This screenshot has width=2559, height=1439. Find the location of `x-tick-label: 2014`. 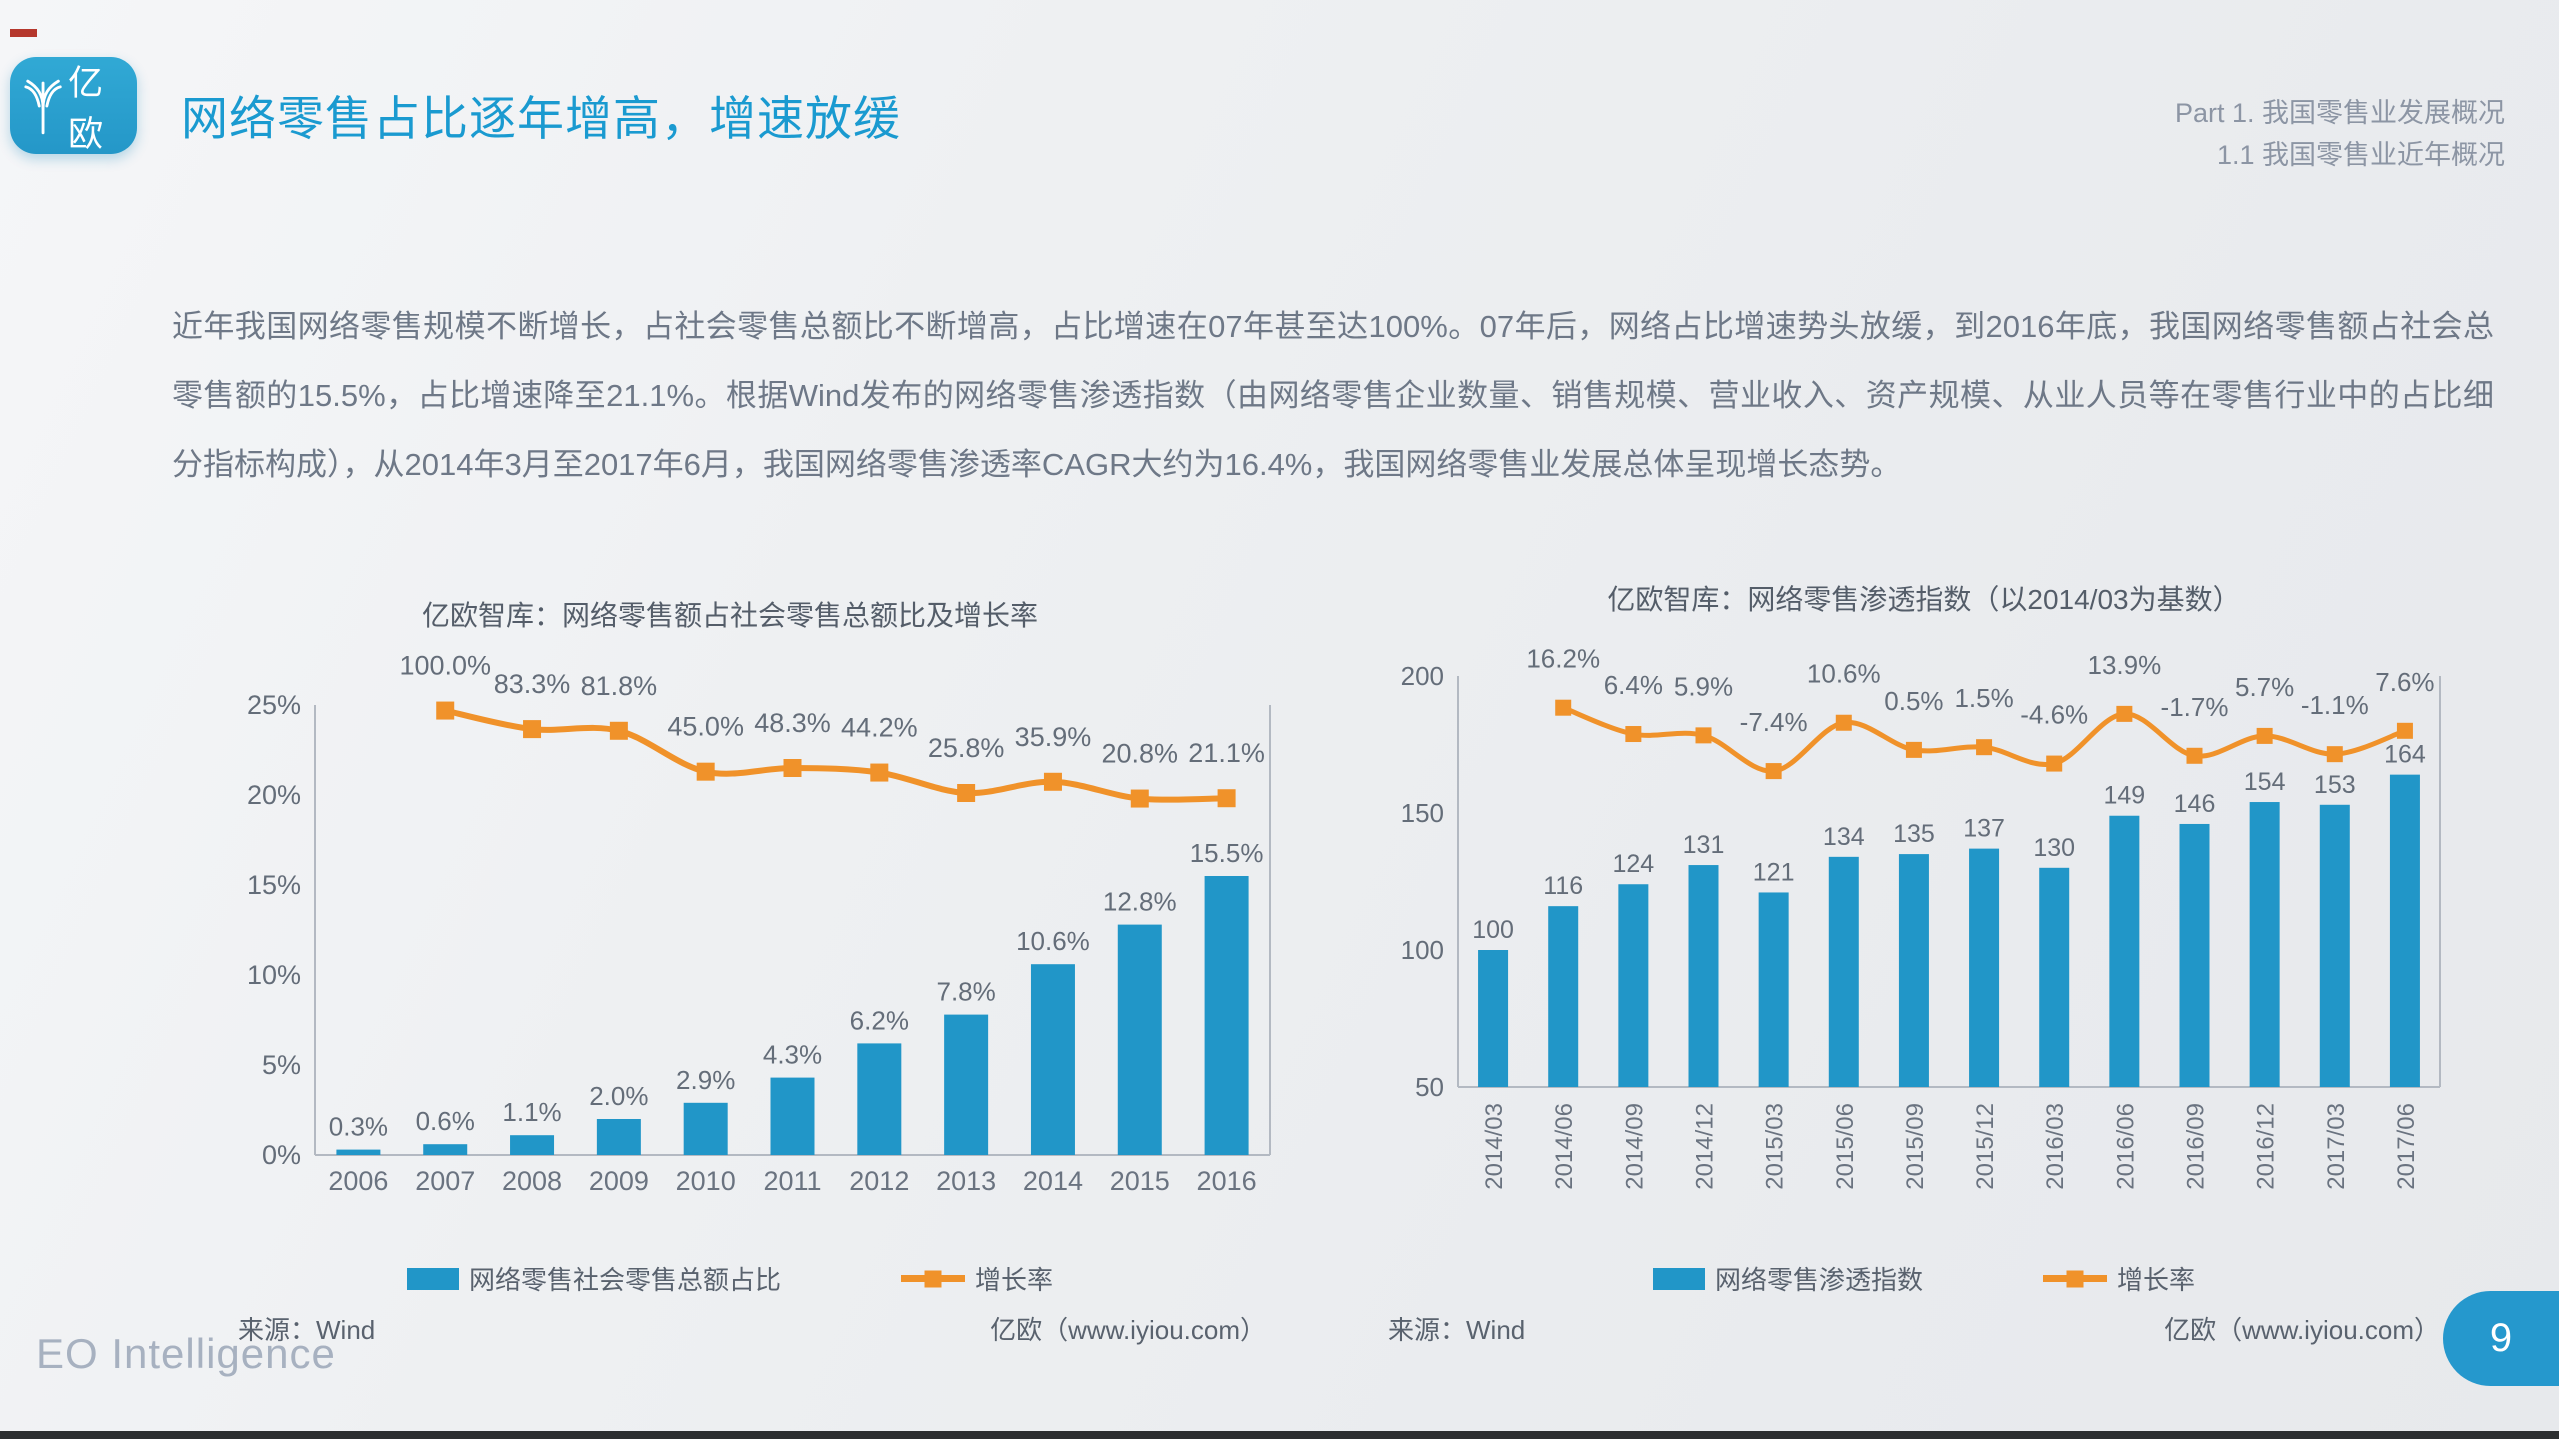

x-tick-label: 2014 is located at coordinates (1053, 1181).